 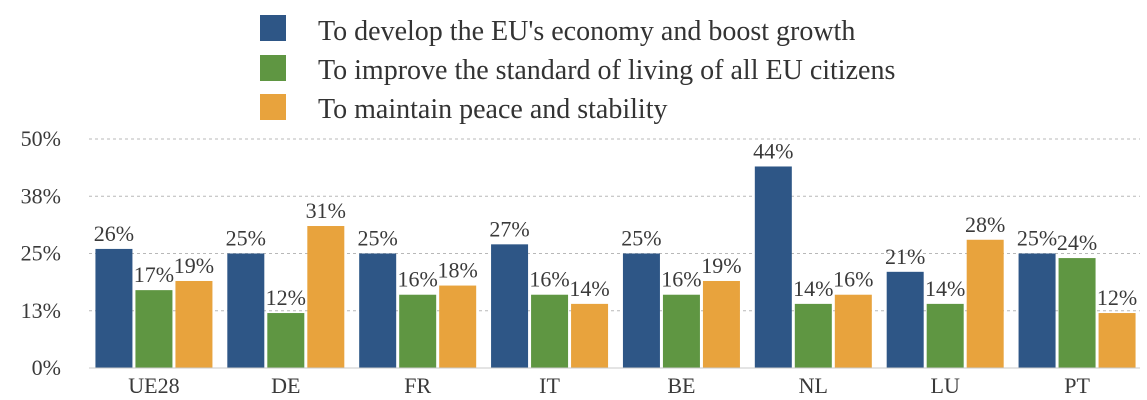 I want to click on data-label: 31%, so click(x=326, y=210).